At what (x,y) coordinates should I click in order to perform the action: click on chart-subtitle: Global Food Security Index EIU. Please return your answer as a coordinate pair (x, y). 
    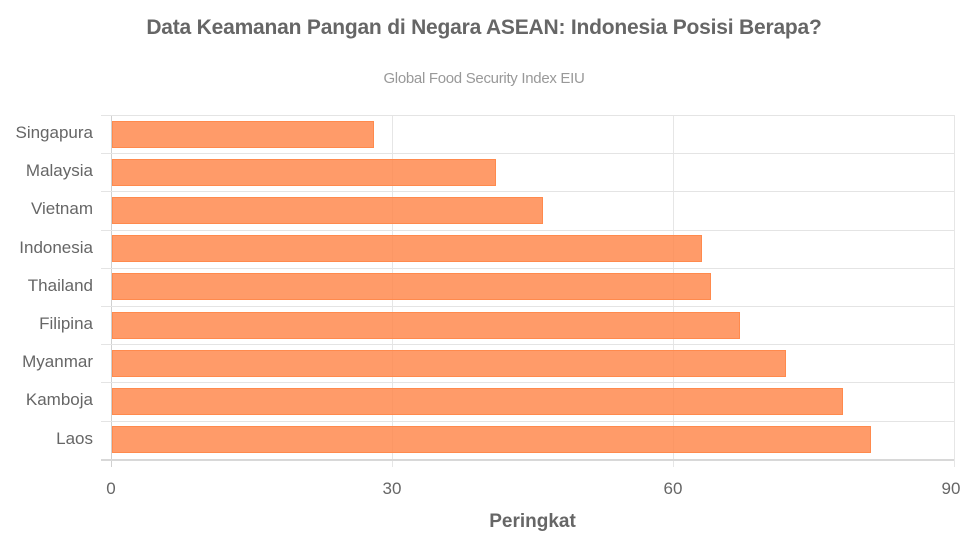
    Looking at the image, I should click on (484, 78).